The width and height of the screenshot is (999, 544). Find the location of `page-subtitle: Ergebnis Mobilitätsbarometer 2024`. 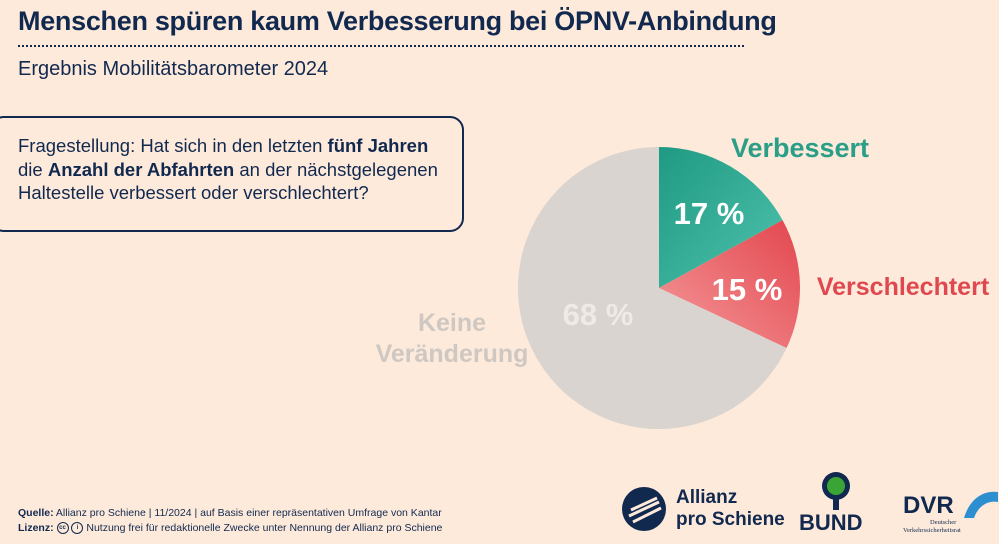

page-subtitle: Ergebnis Mobilitätsbarometer 2024 is located at coordinates (173, 69).